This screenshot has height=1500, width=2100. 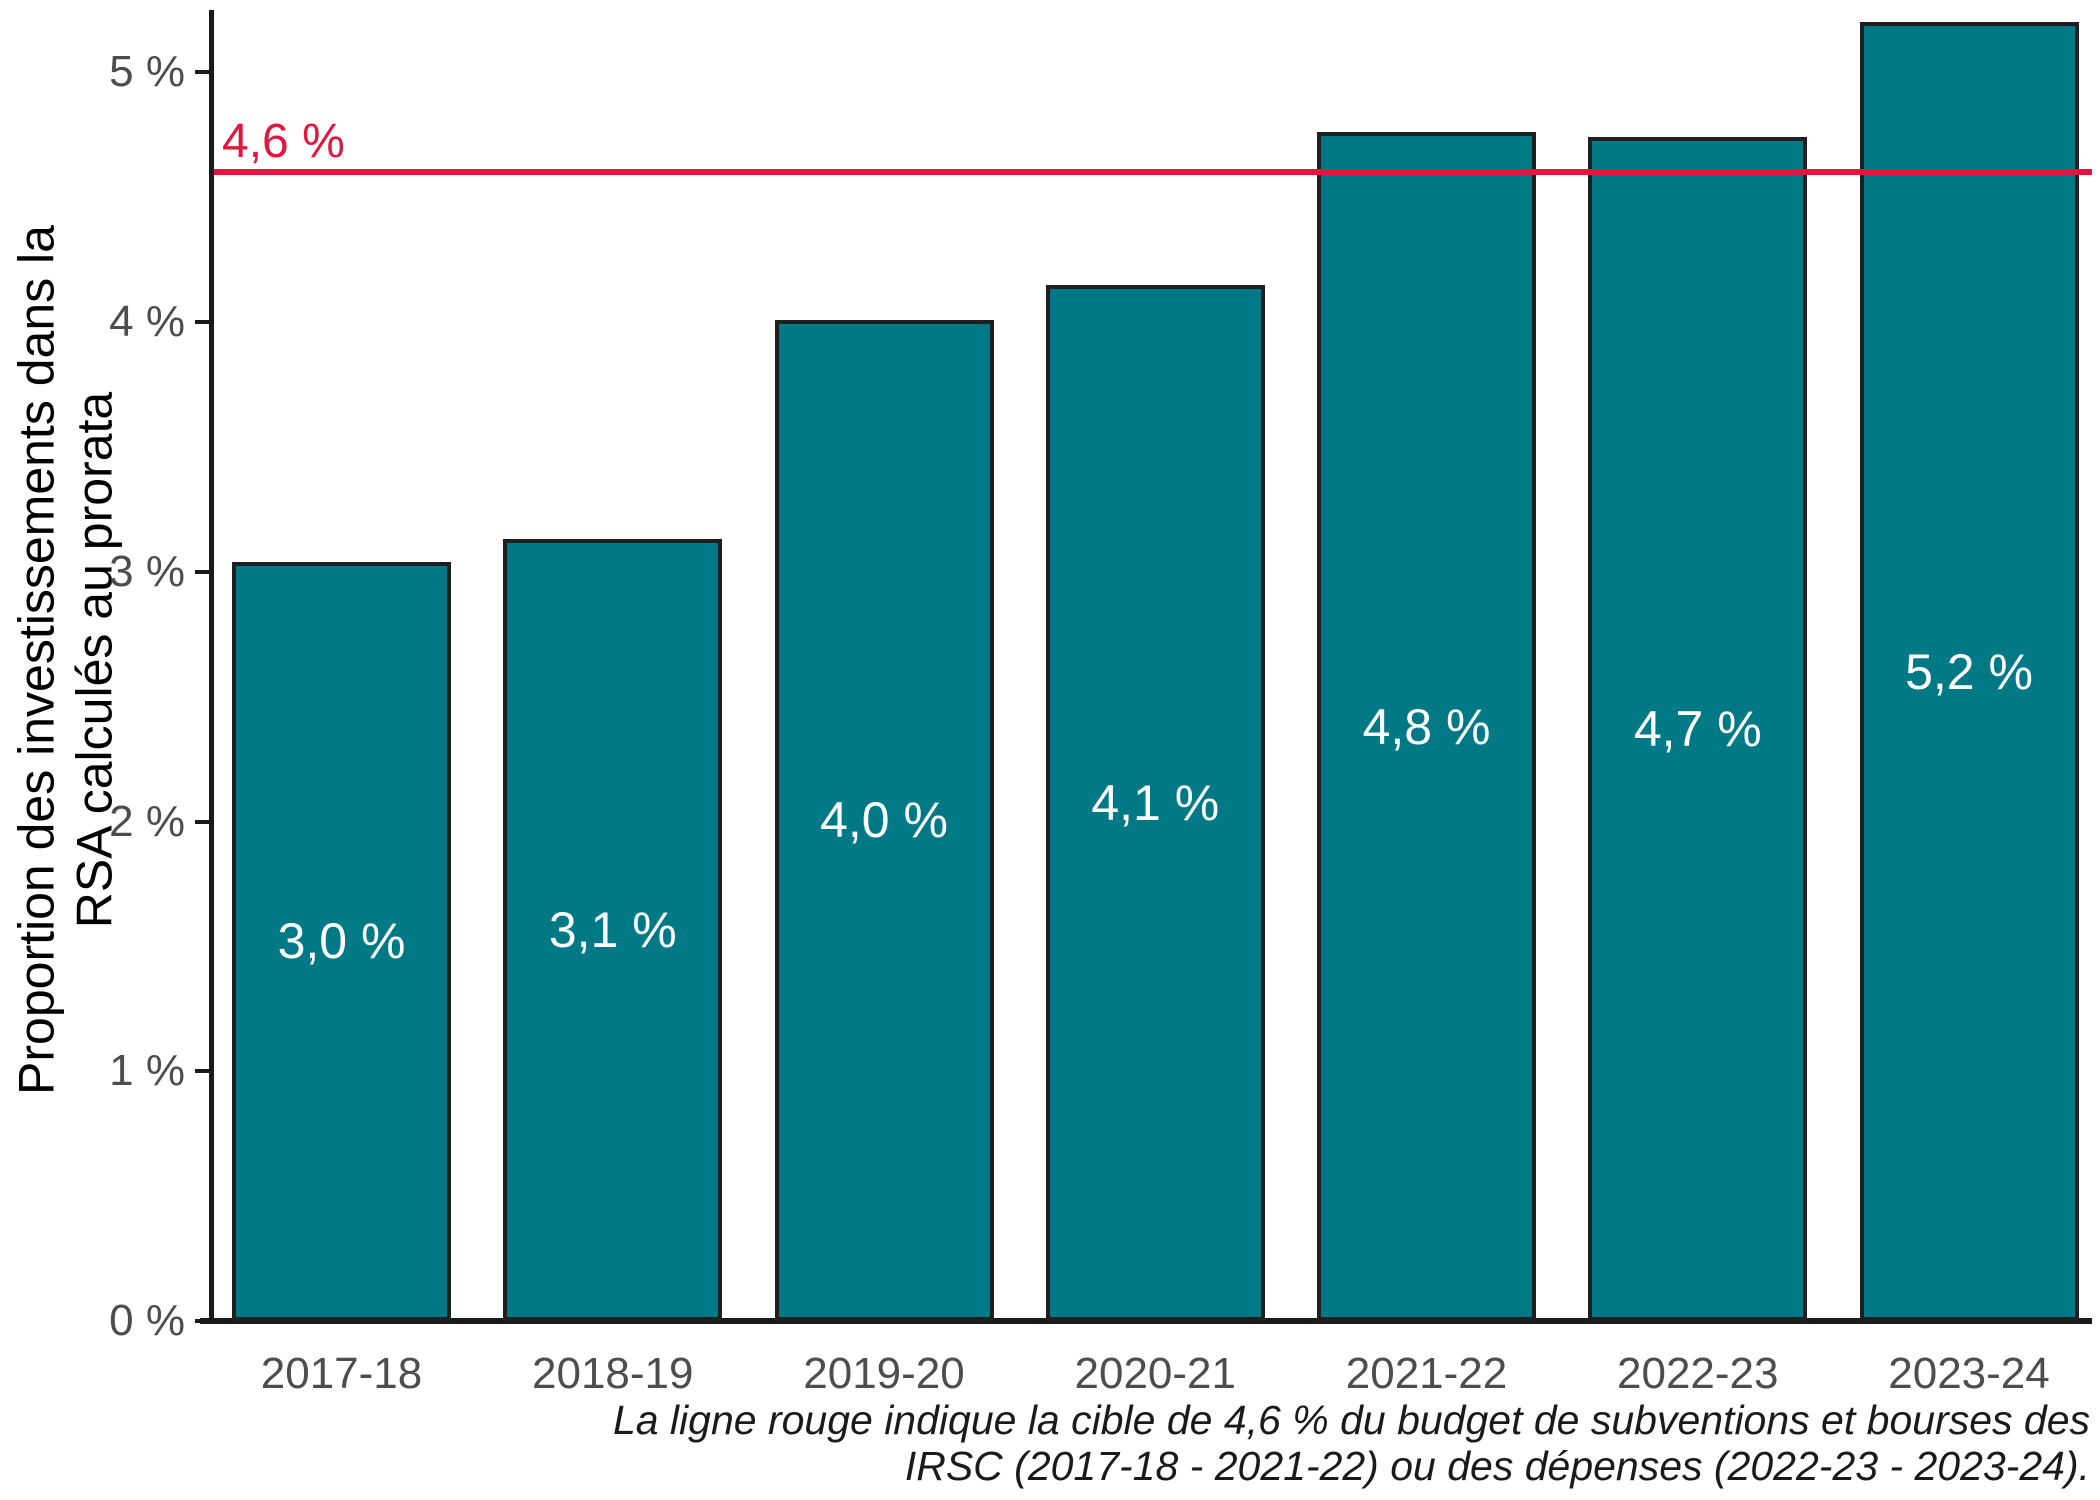 I want to click on x-tick-label: 2020-21, so click(x=1155, y=1373).